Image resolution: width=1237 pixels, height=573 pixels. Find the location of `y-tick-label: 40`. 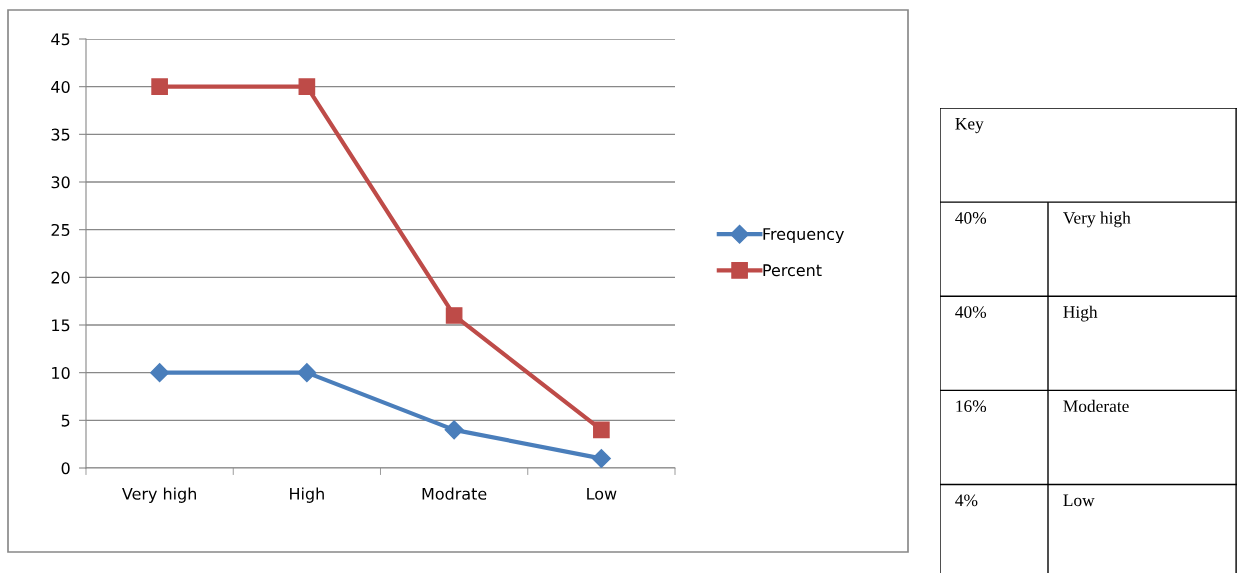

y-tick-label: 40 is located at coordinates (60, 86).